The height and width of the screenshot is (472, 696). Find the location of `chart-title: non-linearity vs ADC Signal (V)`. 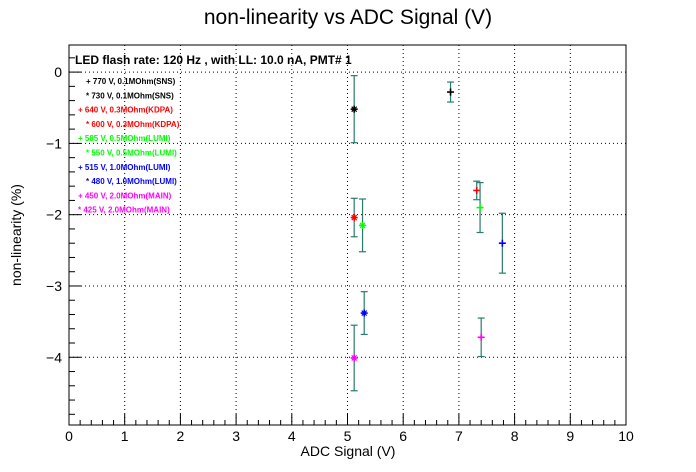

chart-title: non-linearity vs ADC Signal (V) is located at coordinates (348, 17).